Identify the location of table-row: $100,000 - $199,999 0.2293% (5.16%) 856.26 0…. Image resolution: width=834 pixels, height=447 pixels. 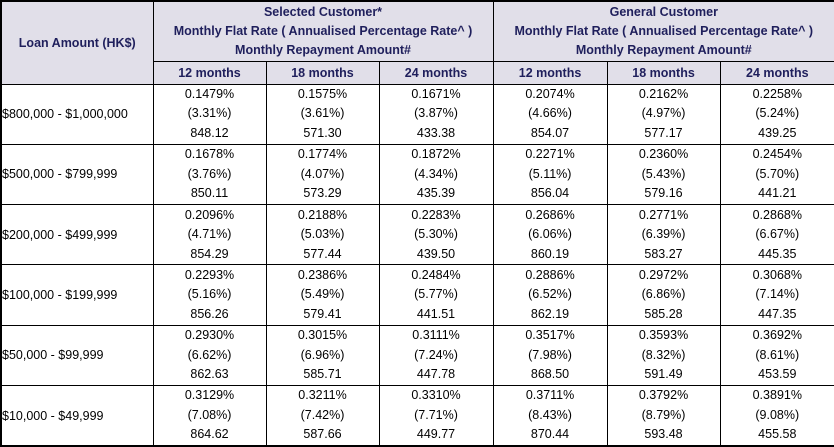
(417, 295).